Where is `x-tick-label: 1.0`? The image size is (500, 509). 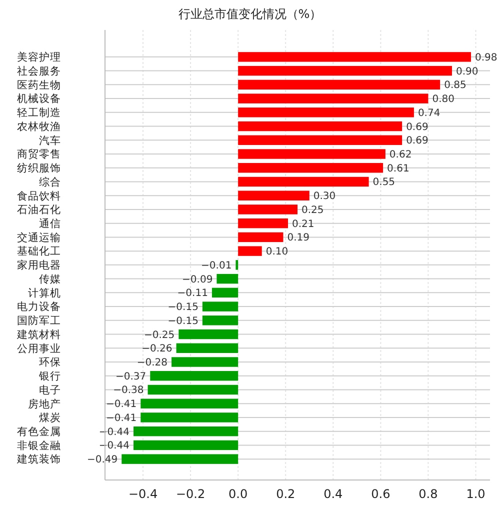
x-tick-label: 1.0 is located at coordinates (476, 494).